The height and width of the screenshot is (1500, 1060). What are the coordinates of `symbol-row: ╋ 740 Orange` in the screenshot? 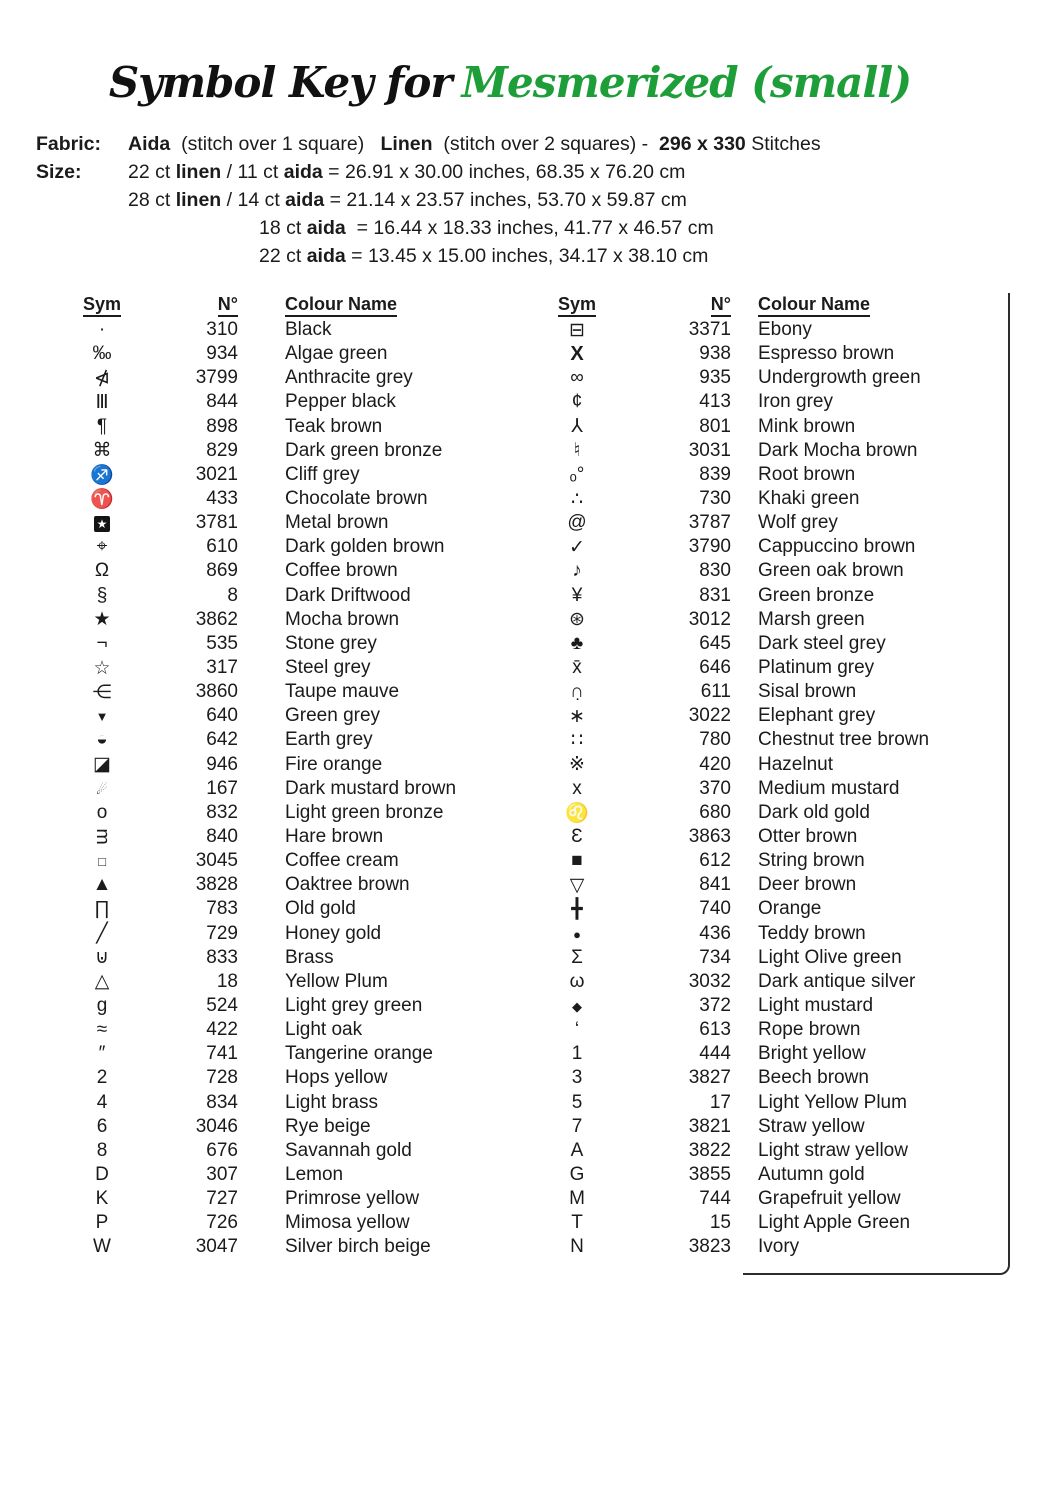 It's located at (776, 909).